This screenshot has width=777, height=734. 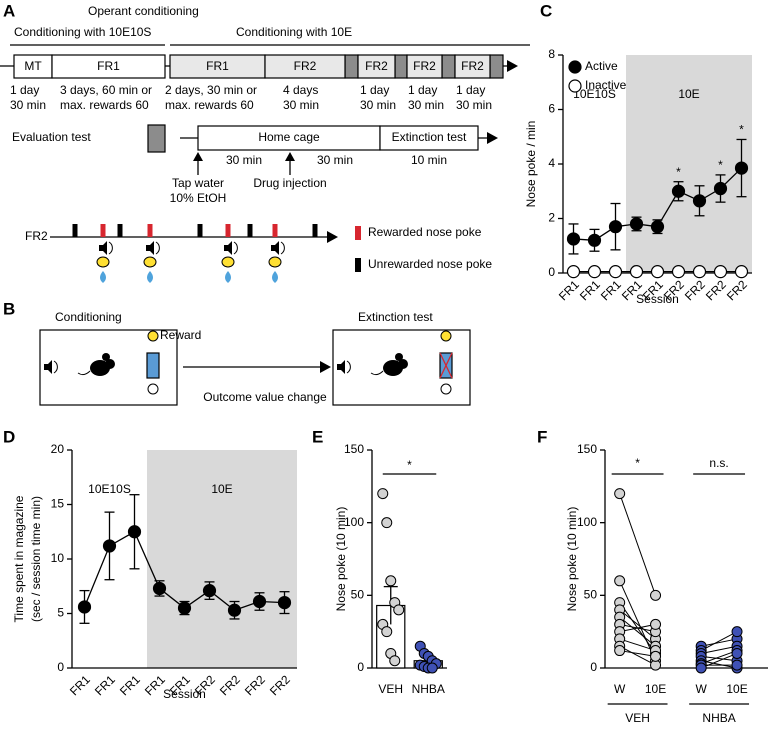 What do you see at coordinates (198, 198) in the screenshot?
I see `event-label: 10% EtOH` at bounding box center [198, 198].